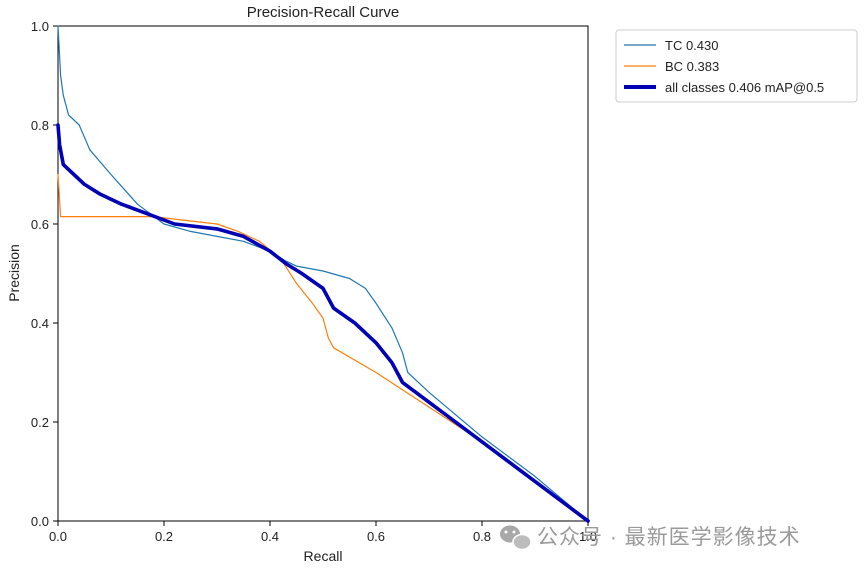 This screenshot has width=864, height=570. Describe the element at coordinates (692, 66) in the screenshot. I see `legend-label-bc: BC 0.383` at that location.